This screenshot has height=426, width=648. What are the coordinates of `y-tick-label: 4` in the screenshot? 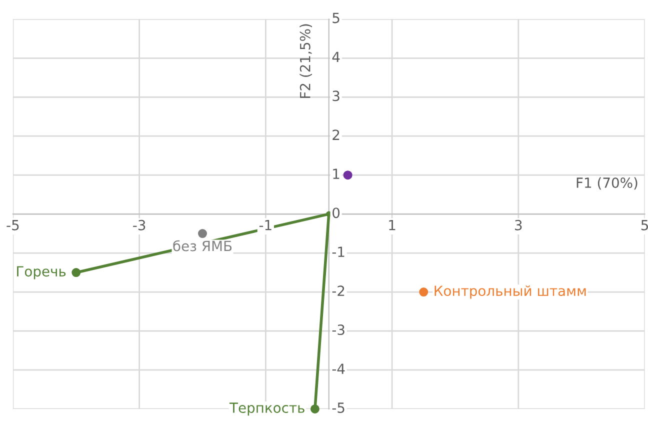 It's located at (336, 57).